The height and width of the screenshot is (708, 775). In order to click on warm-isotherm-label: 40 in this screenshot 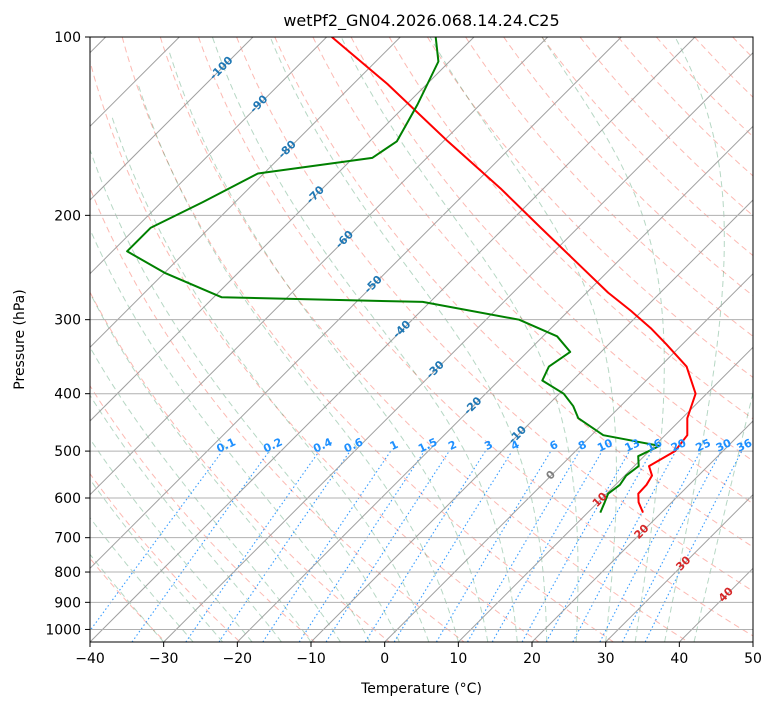, I will do `click(726, 594)`.